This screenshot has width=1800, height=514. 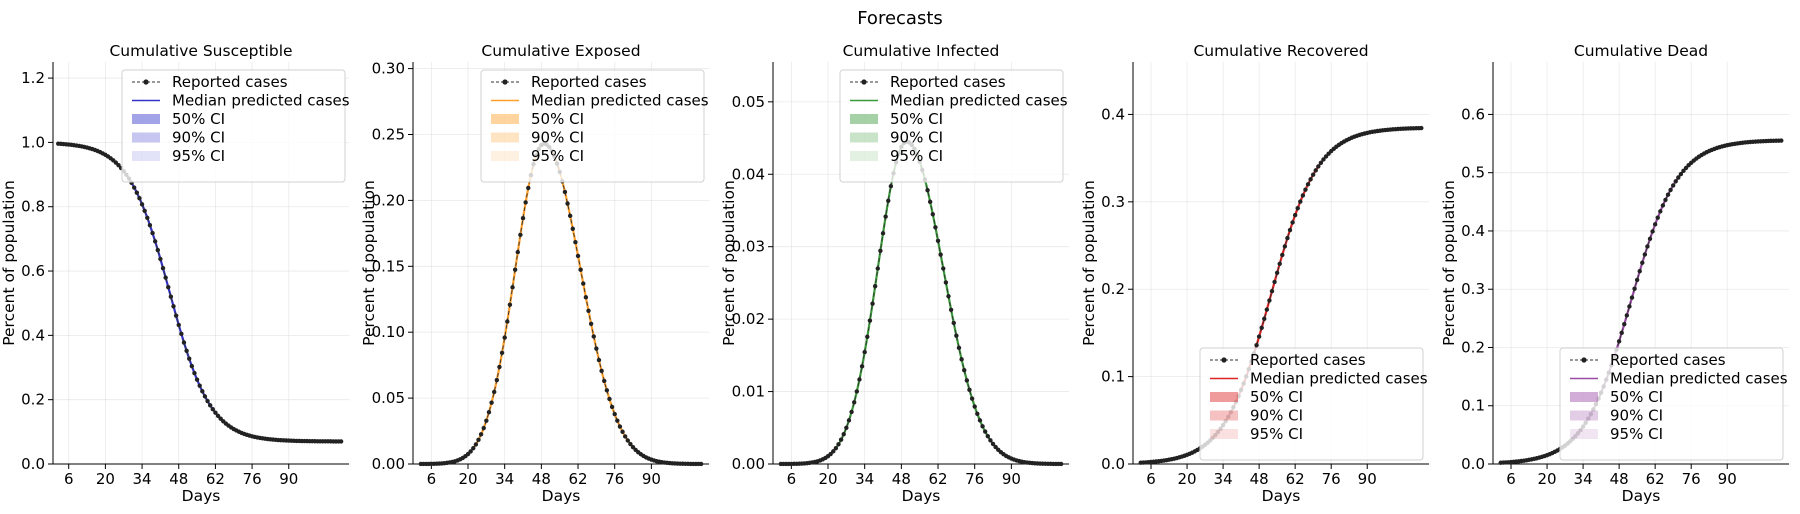 I want to click on reported-cases-line, so click(x=561, y=304).